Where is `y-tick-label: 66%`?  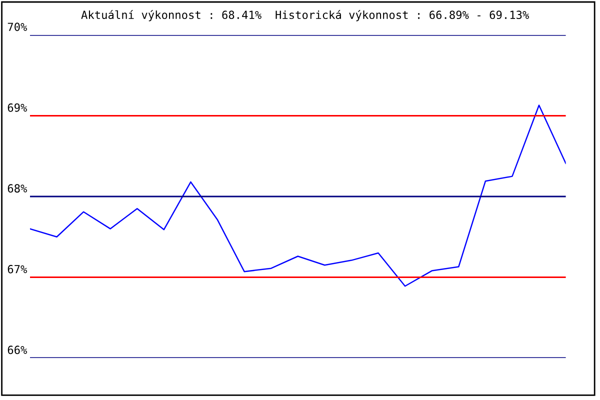 y-tick-label: 66% is located at coordinates (18, 350).